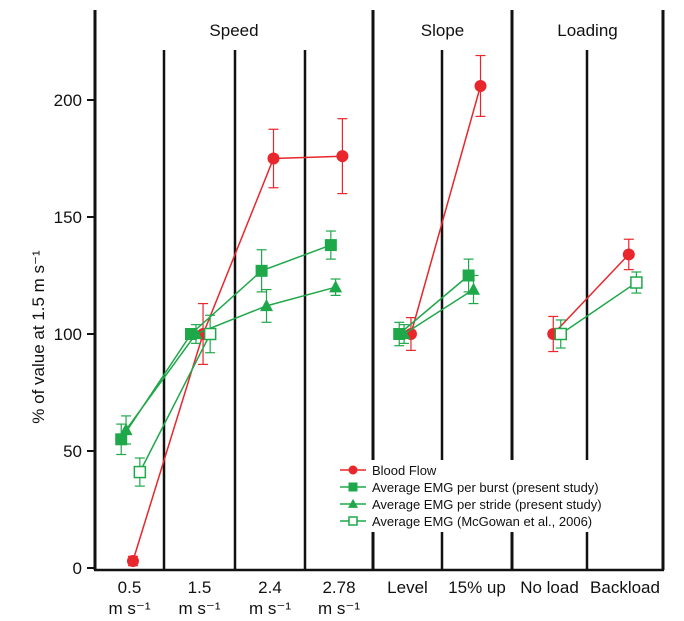  What do you see at coordinates (407, 587) in the screenshot?
I see `x-tick-label: Level` at bounding box center [407, 587].